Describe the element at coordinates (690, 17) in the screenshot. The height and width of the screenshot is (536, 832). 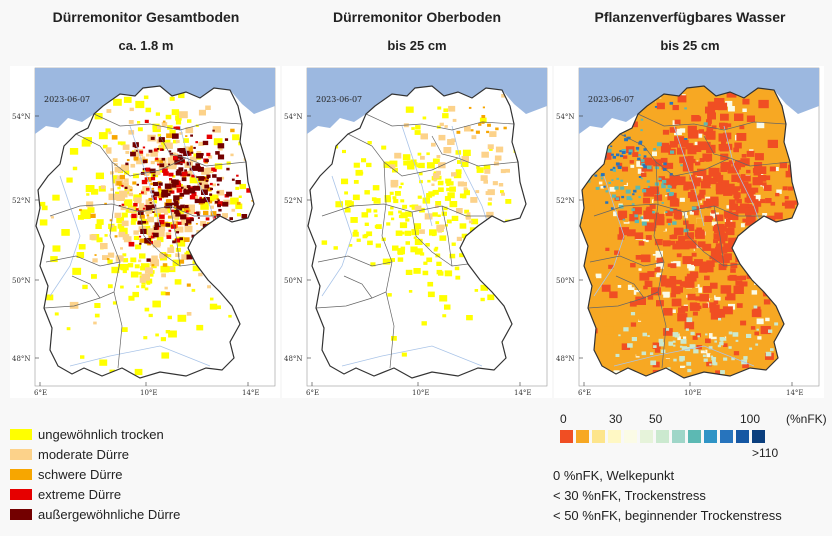
I see `panel-3-title: Pflanzenverfügbares Wasser` at that location.